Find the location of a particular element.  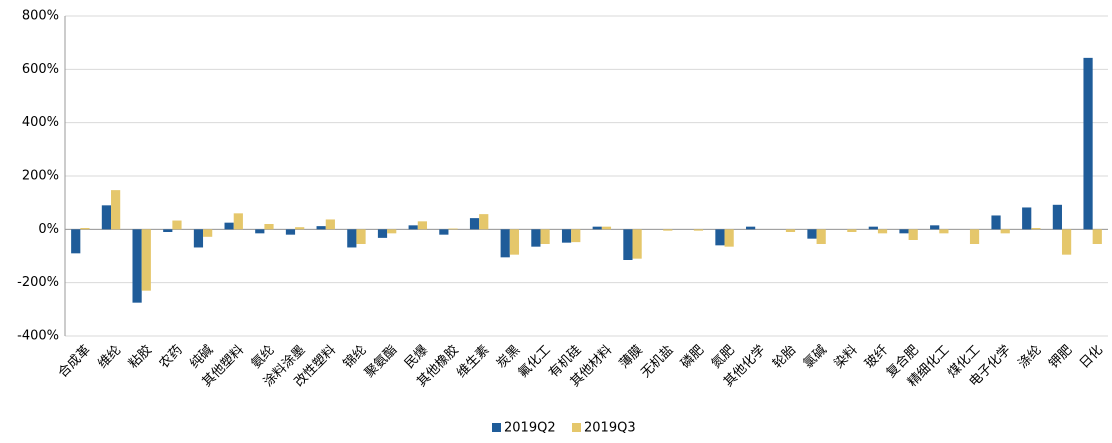

x-tick-label: 维纶 is located at coordinates (109, 357).